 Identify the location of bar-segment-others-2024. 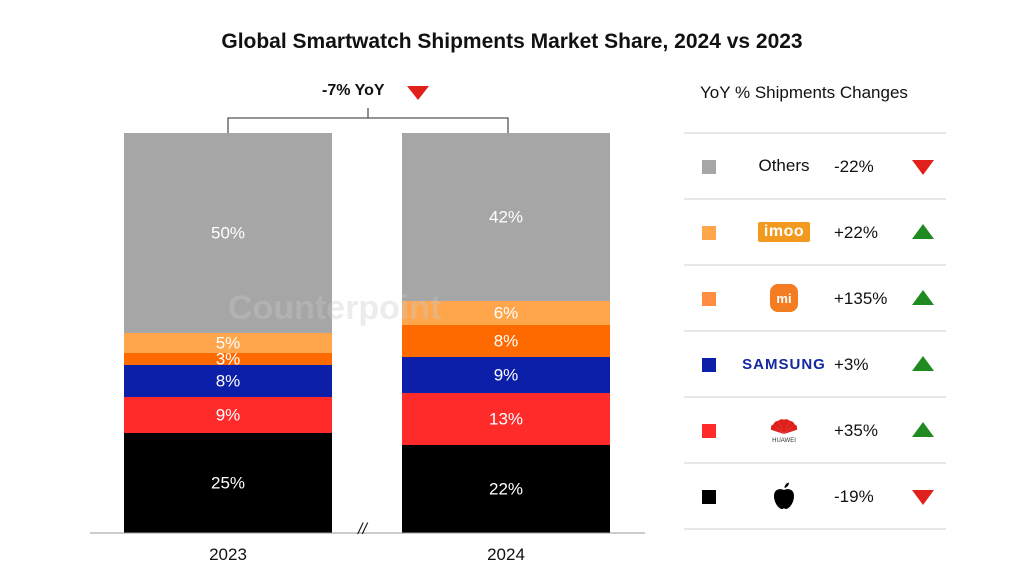
(506, 217).